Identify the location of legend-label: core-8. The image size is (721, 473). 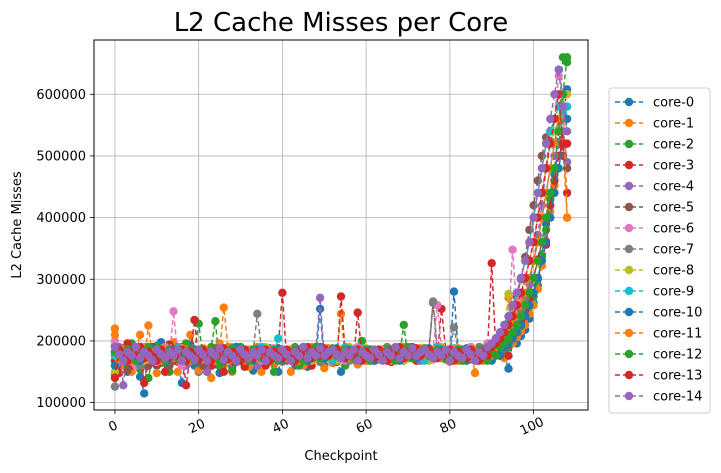
(673, 271).